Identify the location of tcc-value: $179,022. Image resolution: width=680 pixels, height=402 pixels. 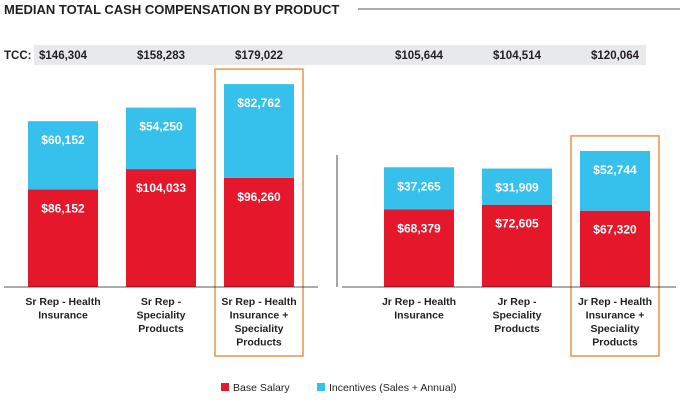
(259, 56).